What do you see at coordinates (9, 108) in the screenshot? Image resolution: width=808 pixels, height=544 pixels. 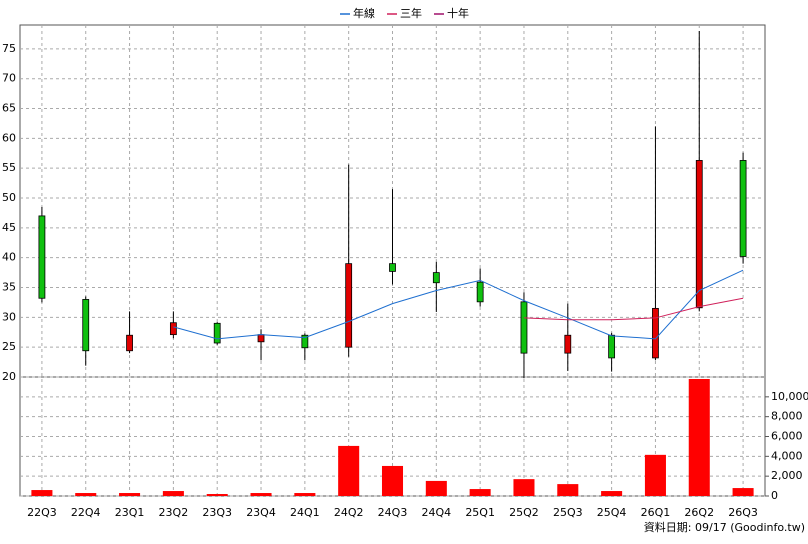 I see `y-tick-label: 65` at bounding box center [9, 108].